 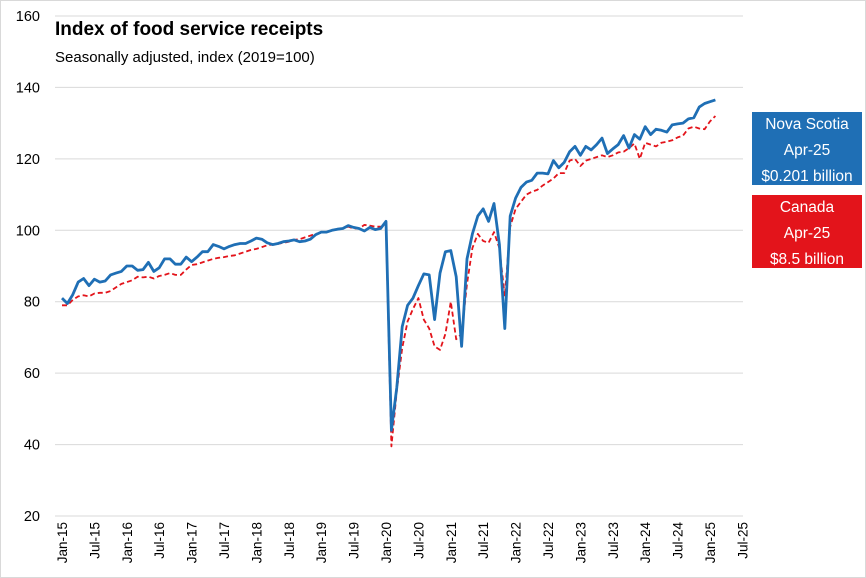 What do you see at coordinates (28, 88) in the screenshot?
I see `y-tick-label: 140` at bounding box center [28, 88].